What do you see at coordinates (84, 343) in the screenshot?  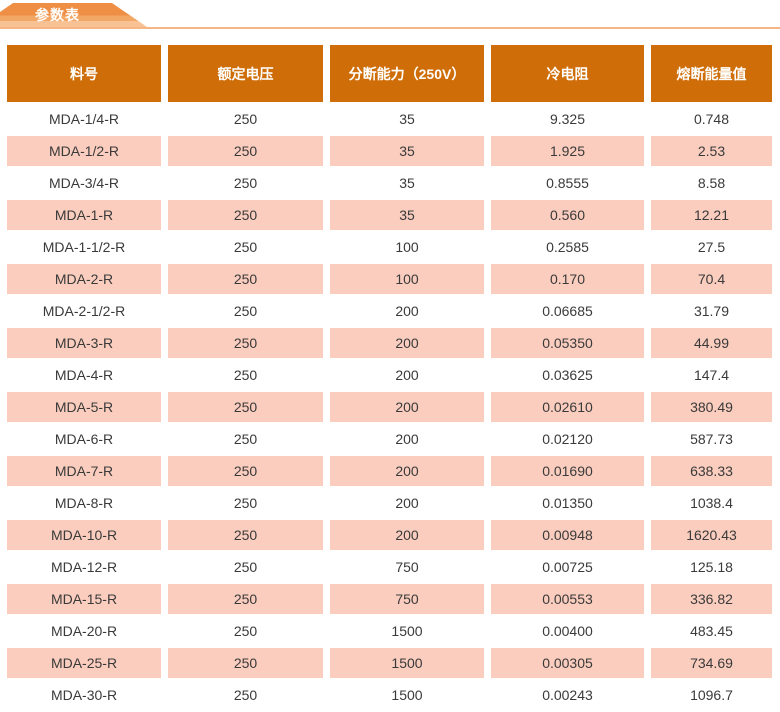 I see `part-number-cell: MDA-3-R` at bounding box center [84, 343].